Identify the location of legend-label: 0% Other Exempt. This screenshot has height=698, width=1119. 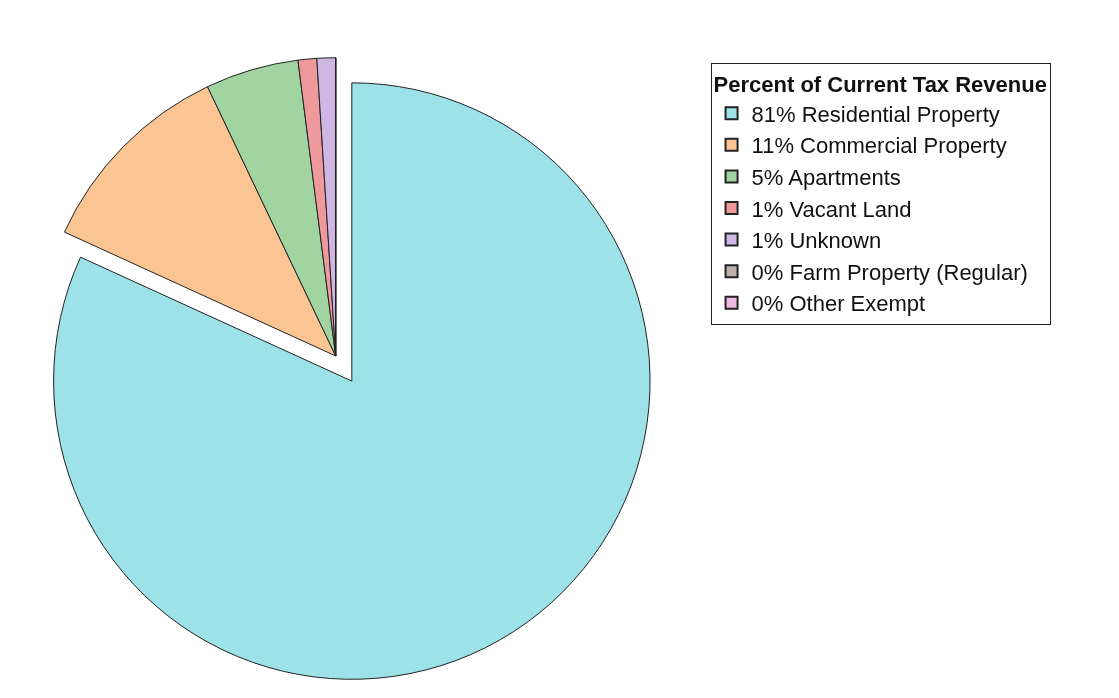
(838, 304).